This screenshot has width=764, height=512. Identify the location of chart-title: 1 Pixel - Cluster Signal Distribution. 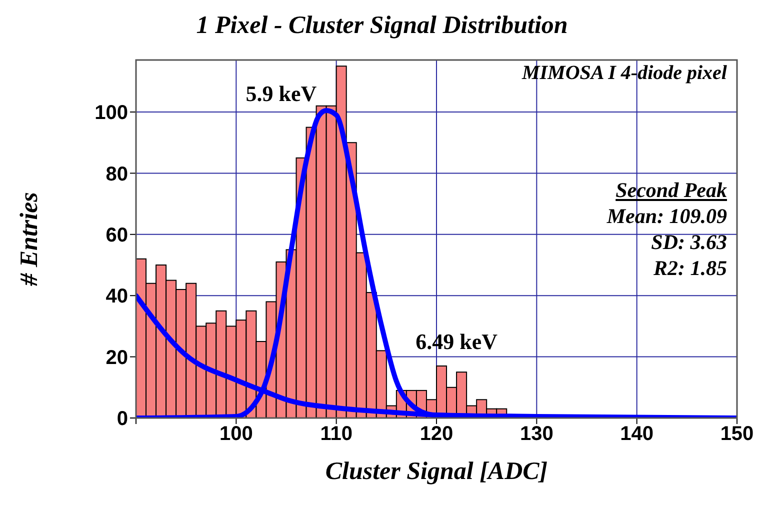
(382, 26).